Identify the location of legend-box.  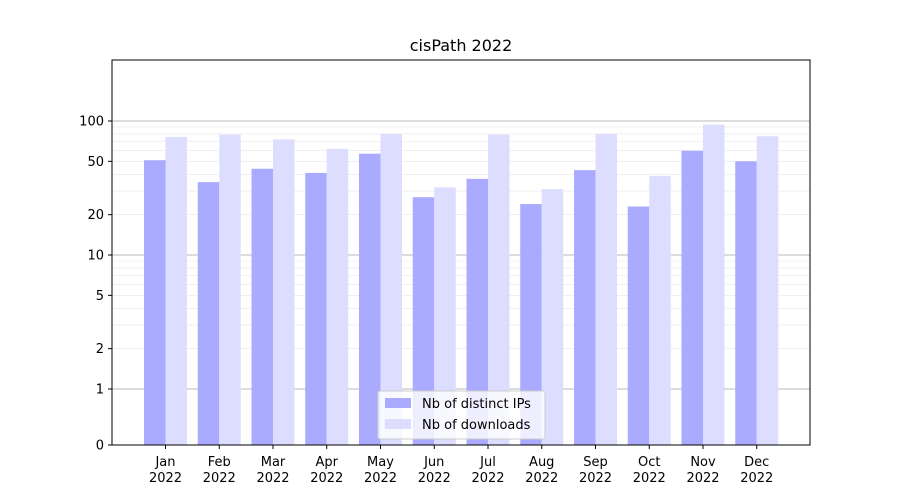
(461, 415).